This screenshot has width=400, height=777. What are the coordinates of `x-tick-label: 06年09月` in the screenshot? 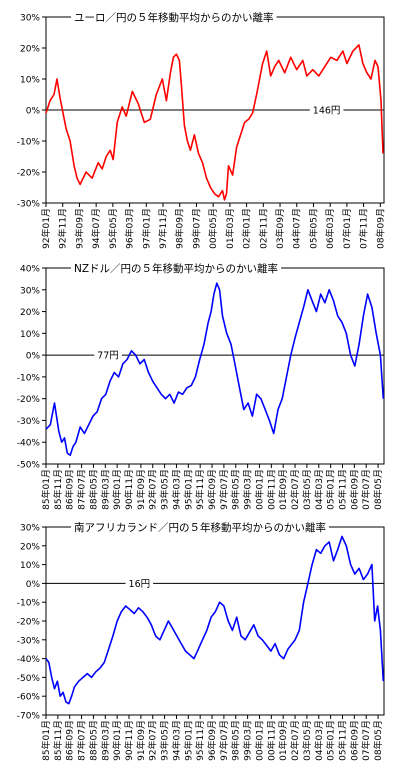 It's located at (354, 489).